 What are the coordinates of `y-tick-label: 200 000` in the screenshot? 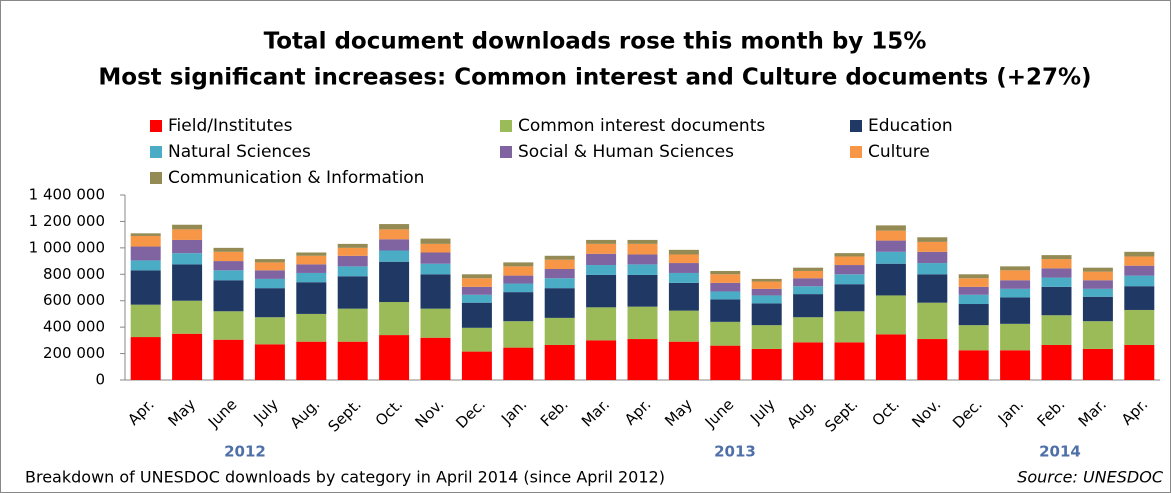 It's located at (74, 353).